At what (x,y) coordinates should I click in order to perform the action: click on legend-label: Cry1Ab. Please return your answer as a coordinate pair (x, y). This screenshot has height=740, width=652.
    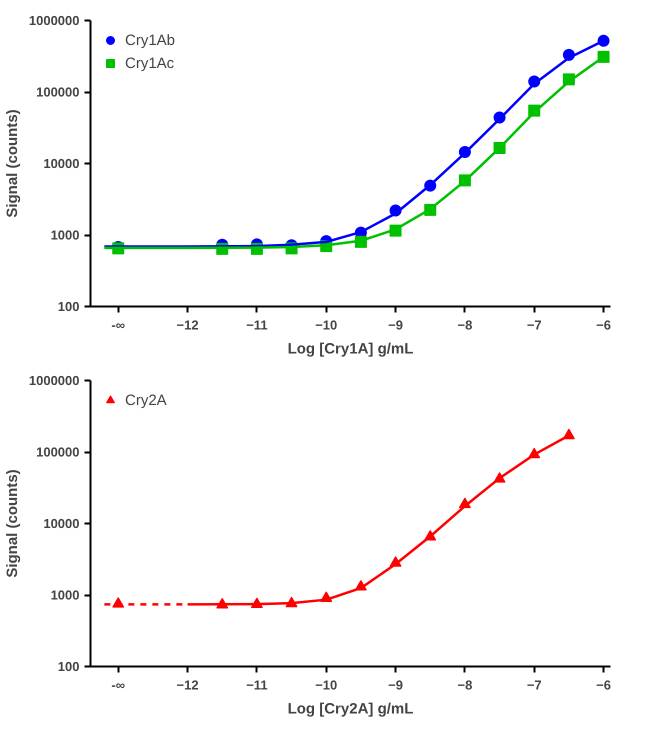
    Looking at the image, I should click on (150, 40).